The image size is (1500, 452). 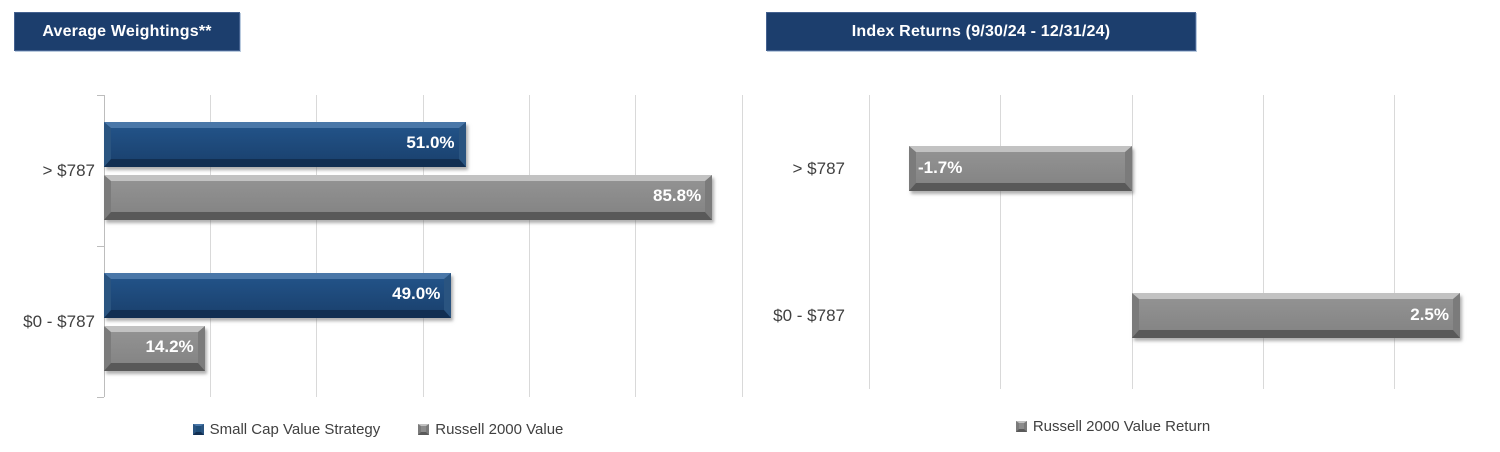 What do you see at coordinates (295, 429) in the screenshot?
I see `legend-label: Small Cap Value Strategy` at bounding box center [295, 429].